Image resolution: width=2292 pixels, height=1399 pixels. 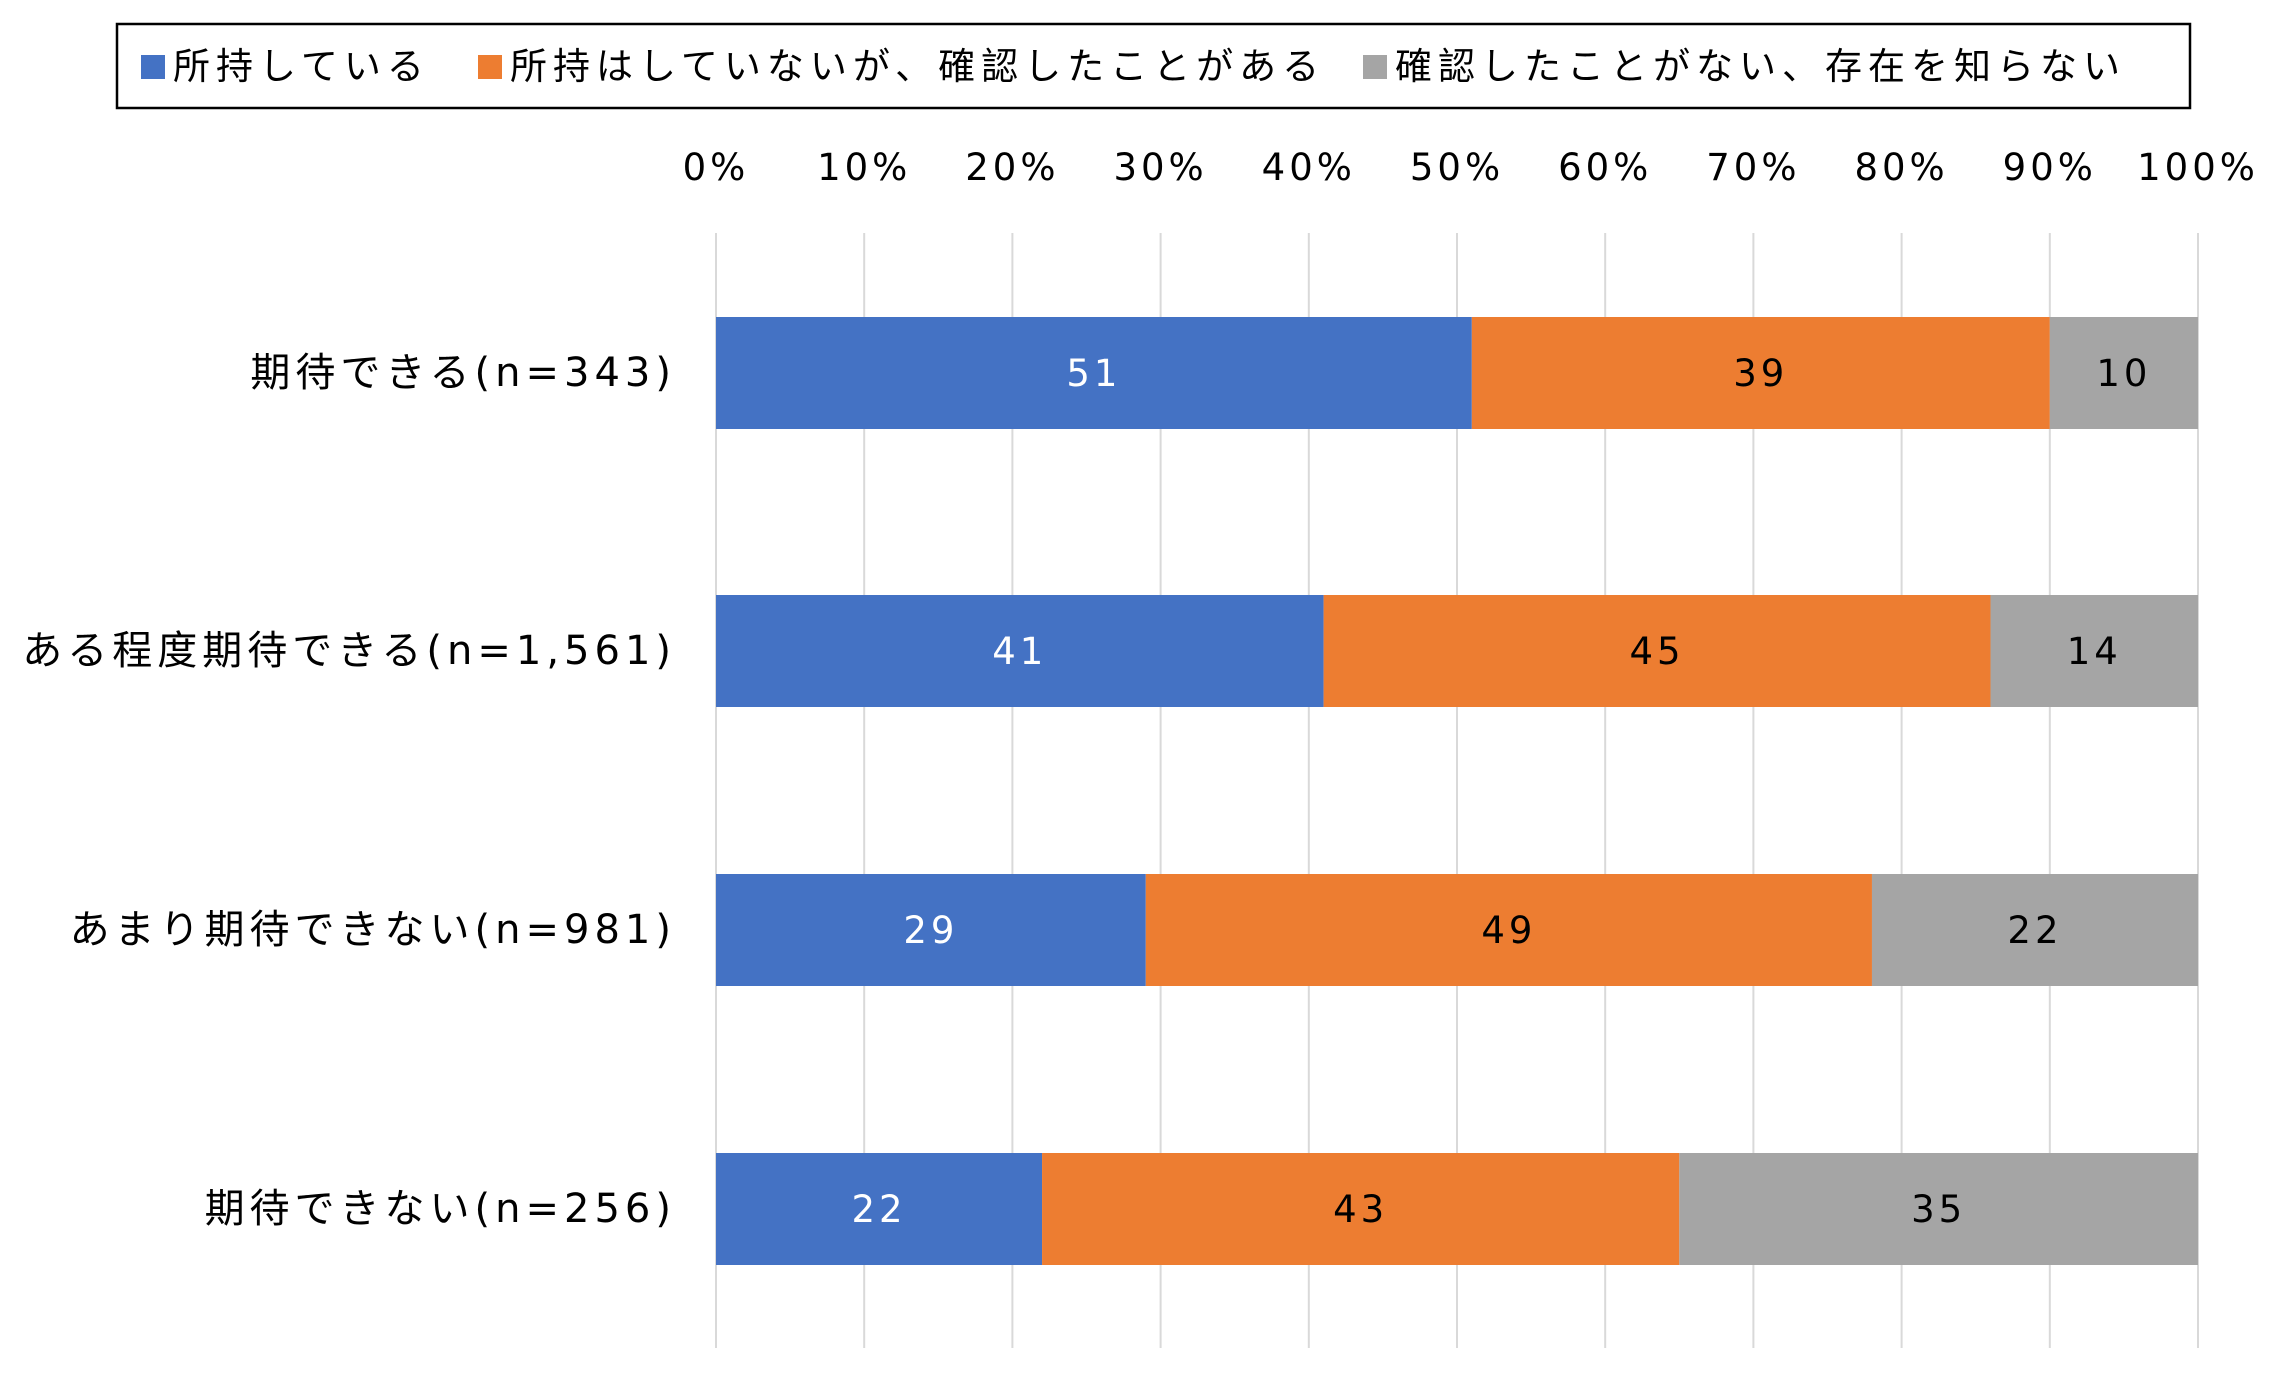 I want to click on data-label: 29, so click(x=930, y=930).